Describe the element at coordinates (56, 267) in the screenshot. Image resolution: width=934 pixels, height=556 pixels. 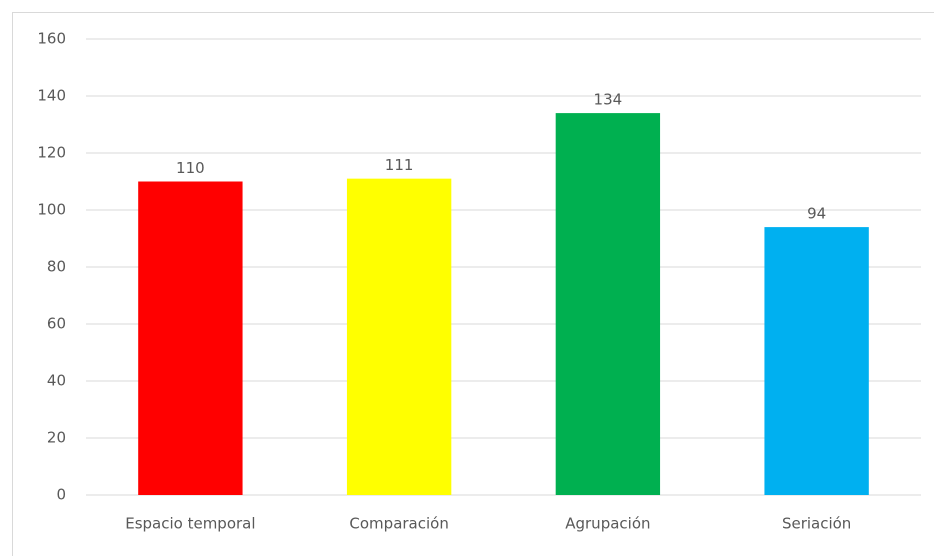
I see `y-tick-label: 80` at that location.